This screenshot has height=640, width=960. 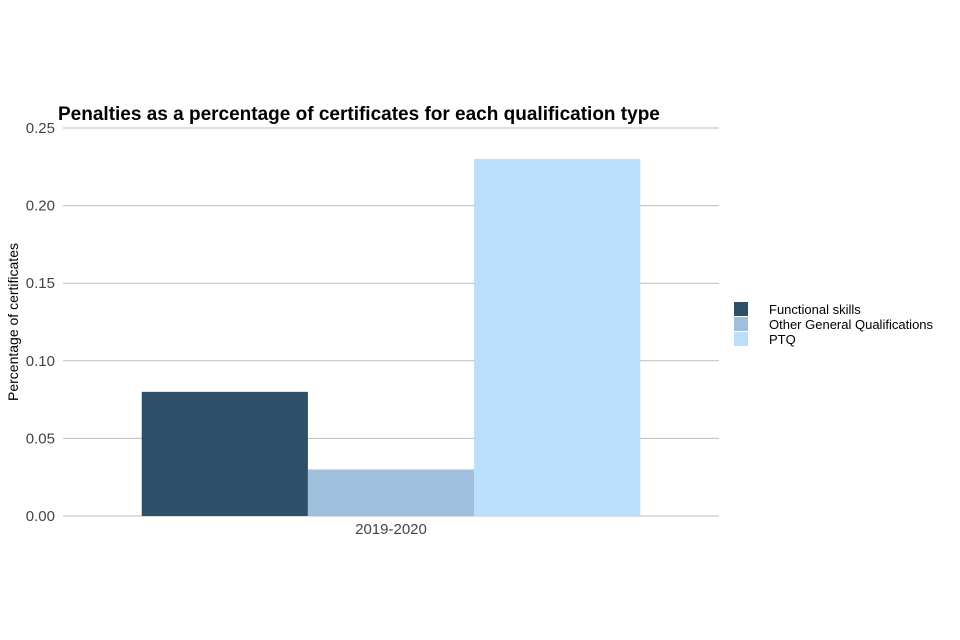 What do you see at coordinates (224, 453) in the screenshot?
I see `bar-functional-skills` at bounding box center [224, 453].